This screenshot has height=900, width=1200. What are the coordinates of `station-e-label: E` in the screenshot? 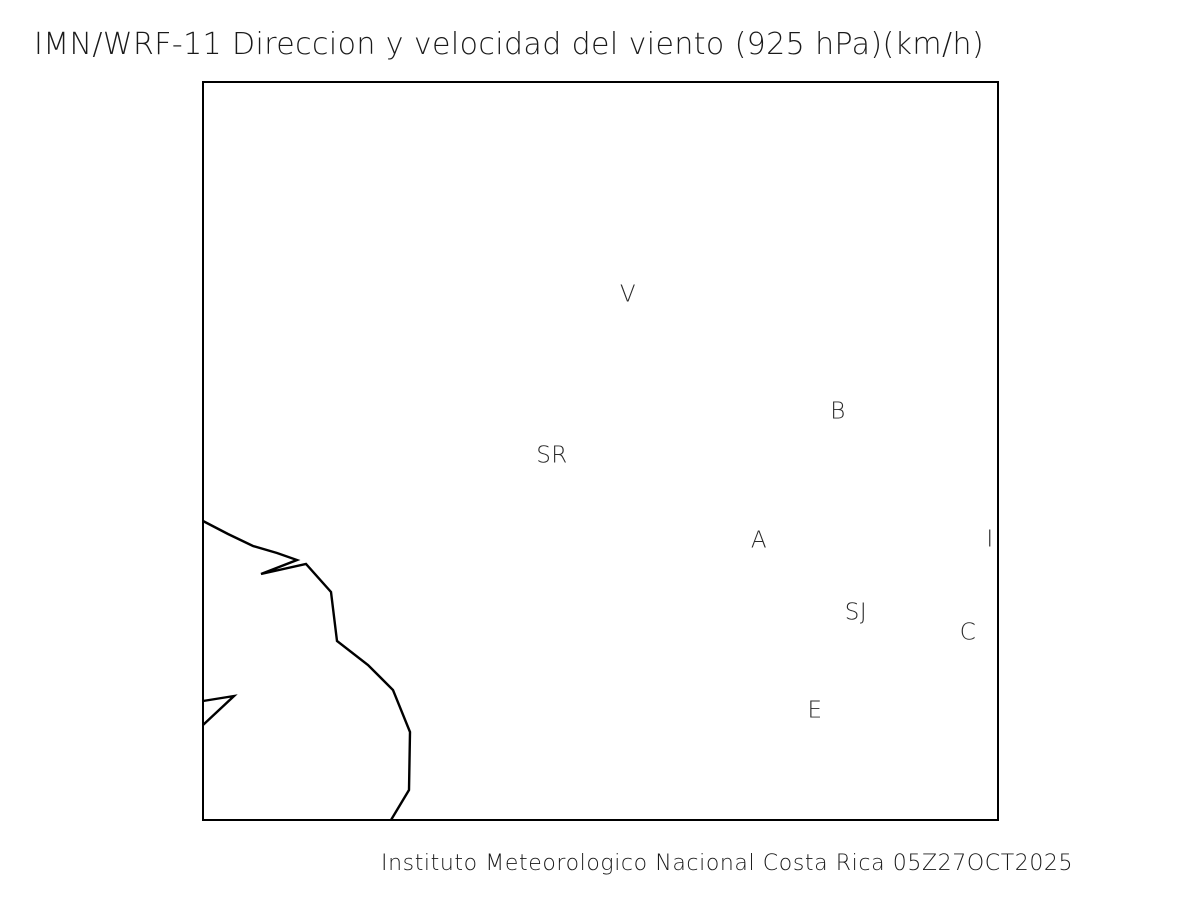 It's located at (815, 710).